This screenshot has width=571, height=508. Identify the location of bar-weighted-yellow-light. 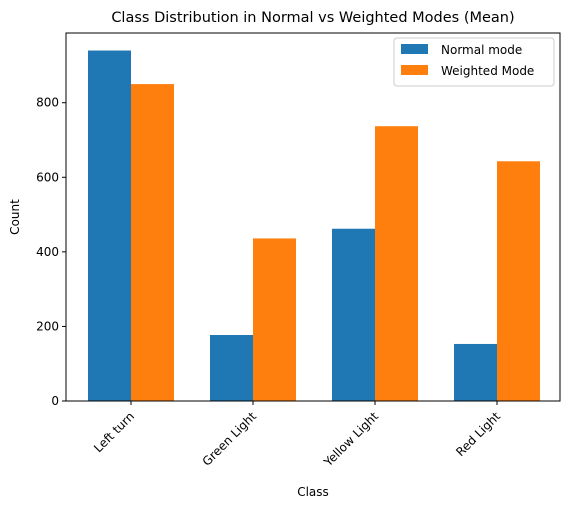
(396, 263).